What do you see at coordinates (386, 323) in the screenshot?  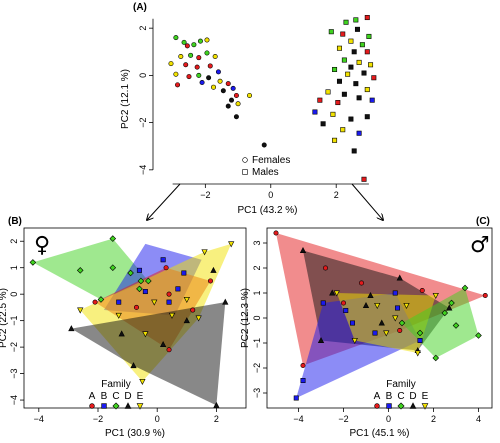 I see `hull-family-e` at bounding box center [386, 323].